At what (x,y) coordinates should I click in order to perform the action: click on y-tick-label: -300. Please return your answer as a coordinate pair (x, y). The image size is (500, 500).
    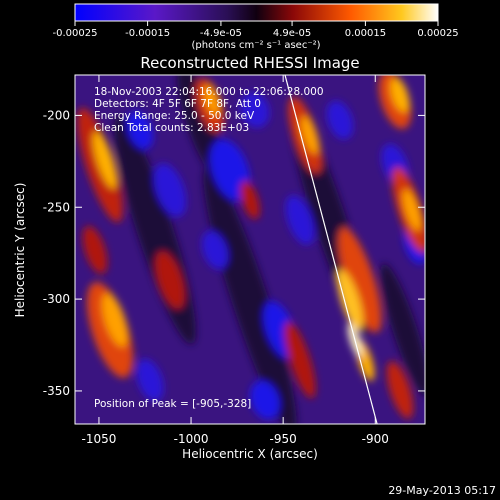
    Looking at the image, I should click on (56, 299).